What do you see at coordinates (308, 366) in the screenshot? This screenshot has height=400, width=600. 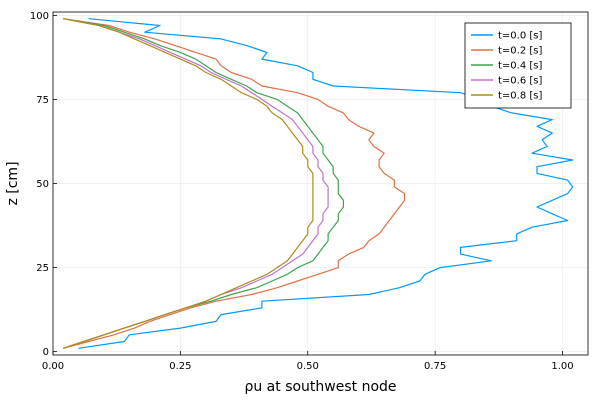 I see `x-tick-label: 0.50` at bounding box center [308, 366].